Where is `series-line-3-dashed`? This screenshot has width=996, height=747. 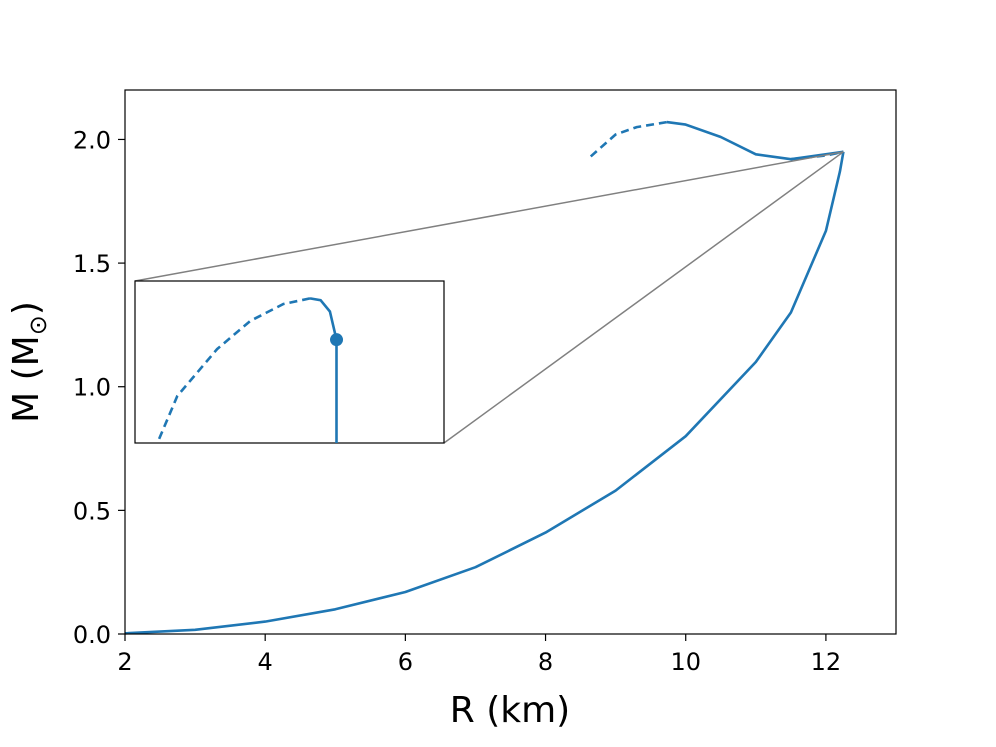 series-line-3-dashed is located at coordinates (627, 140).